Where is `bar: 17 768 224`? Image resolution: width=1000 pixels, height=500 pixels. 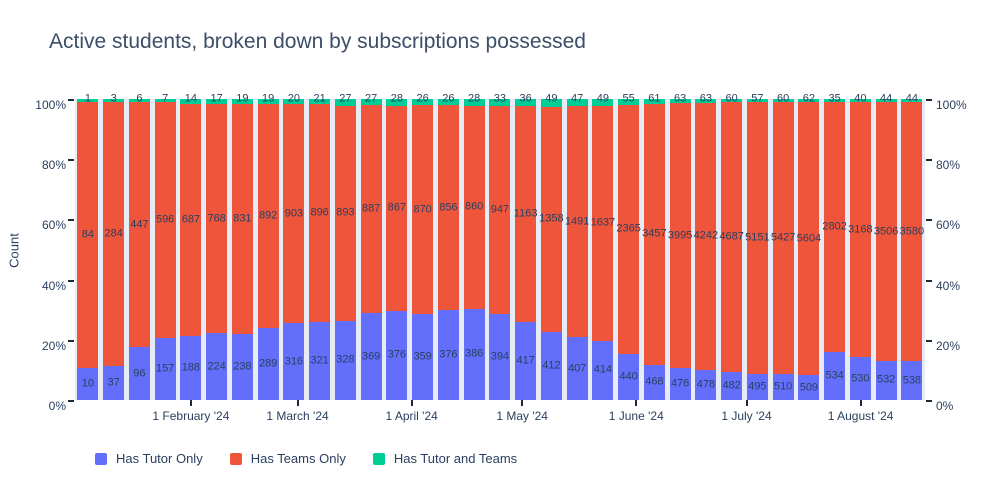
bar: 17 768 224 is located at coordinates (217, 246).